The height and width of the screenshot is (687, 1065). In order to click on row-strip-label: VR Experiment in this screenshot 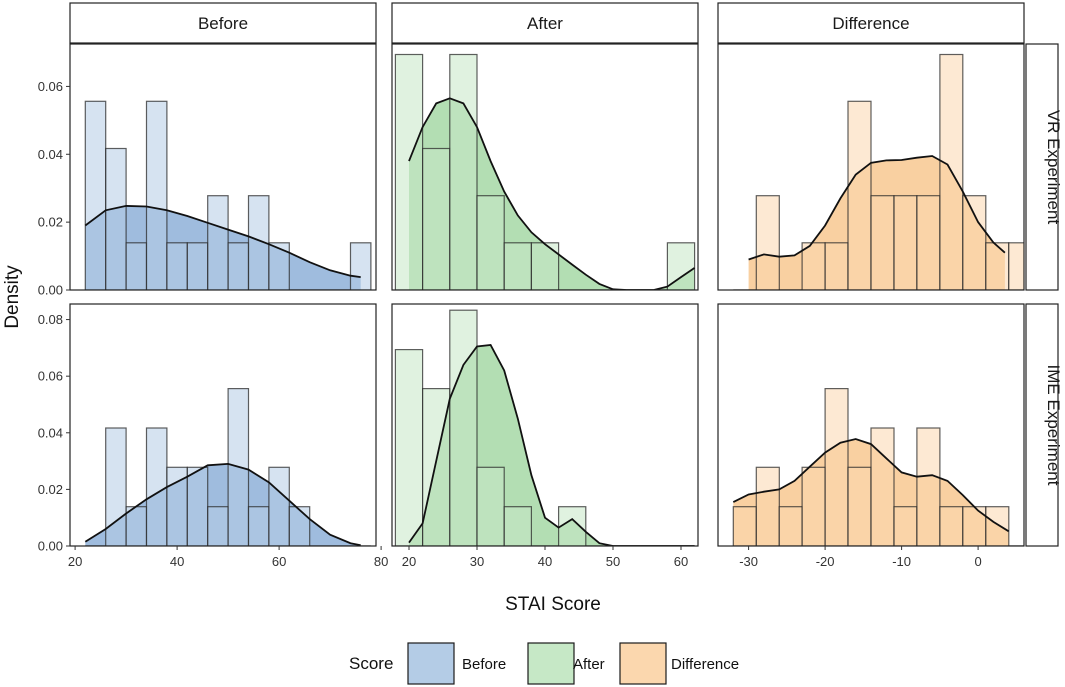, I will do `click(1053, 167)`.